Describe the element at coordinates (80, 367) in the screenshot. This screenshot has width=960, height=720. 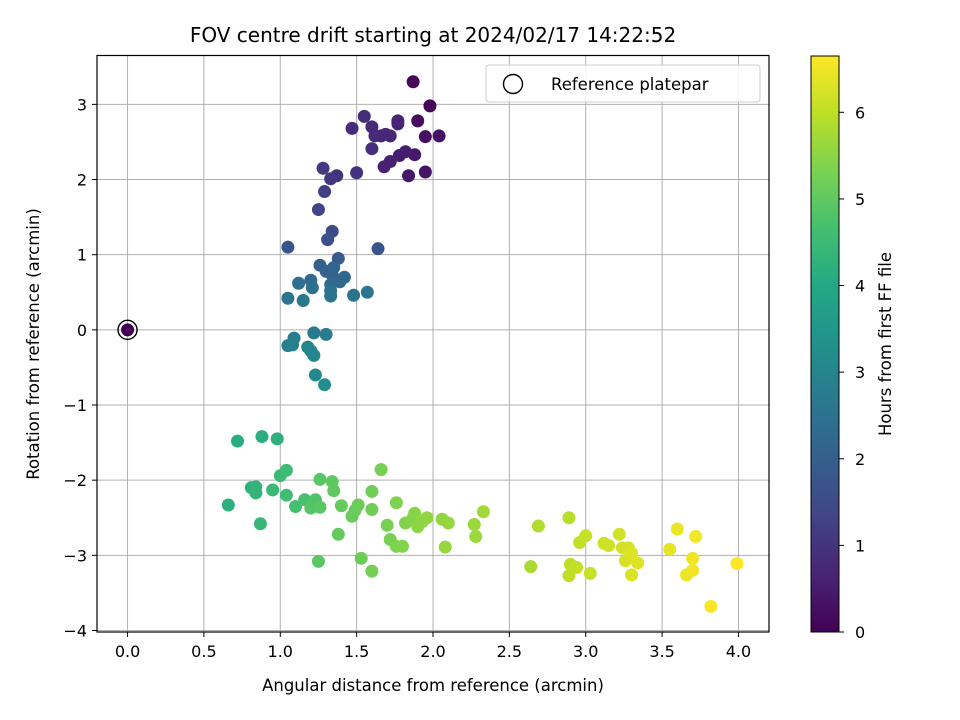
I see `y-axis: −4 −3 −2 −1 0 1 2 3` at that location.